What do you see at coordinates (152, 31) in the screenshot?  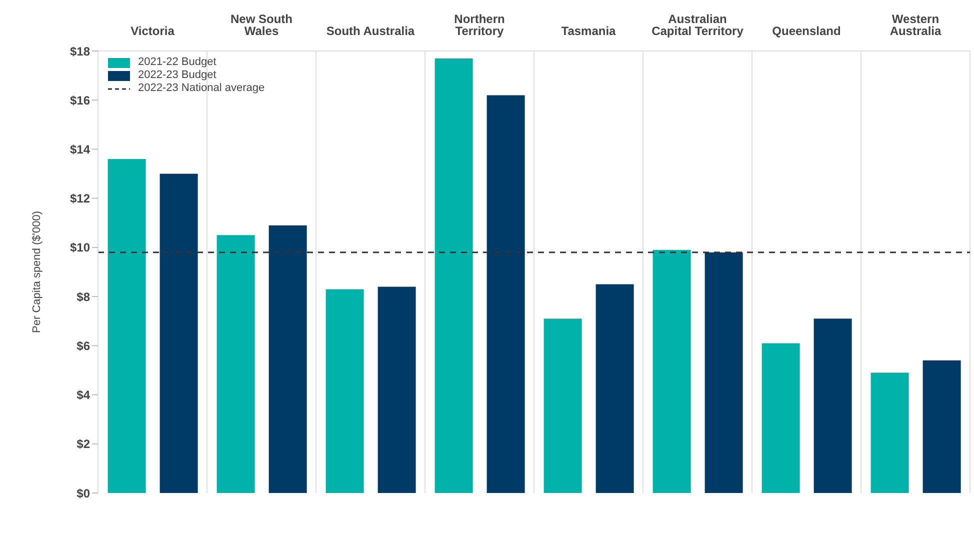 I see `x-tick-label: Victoria` at bounding box center [152, 31].